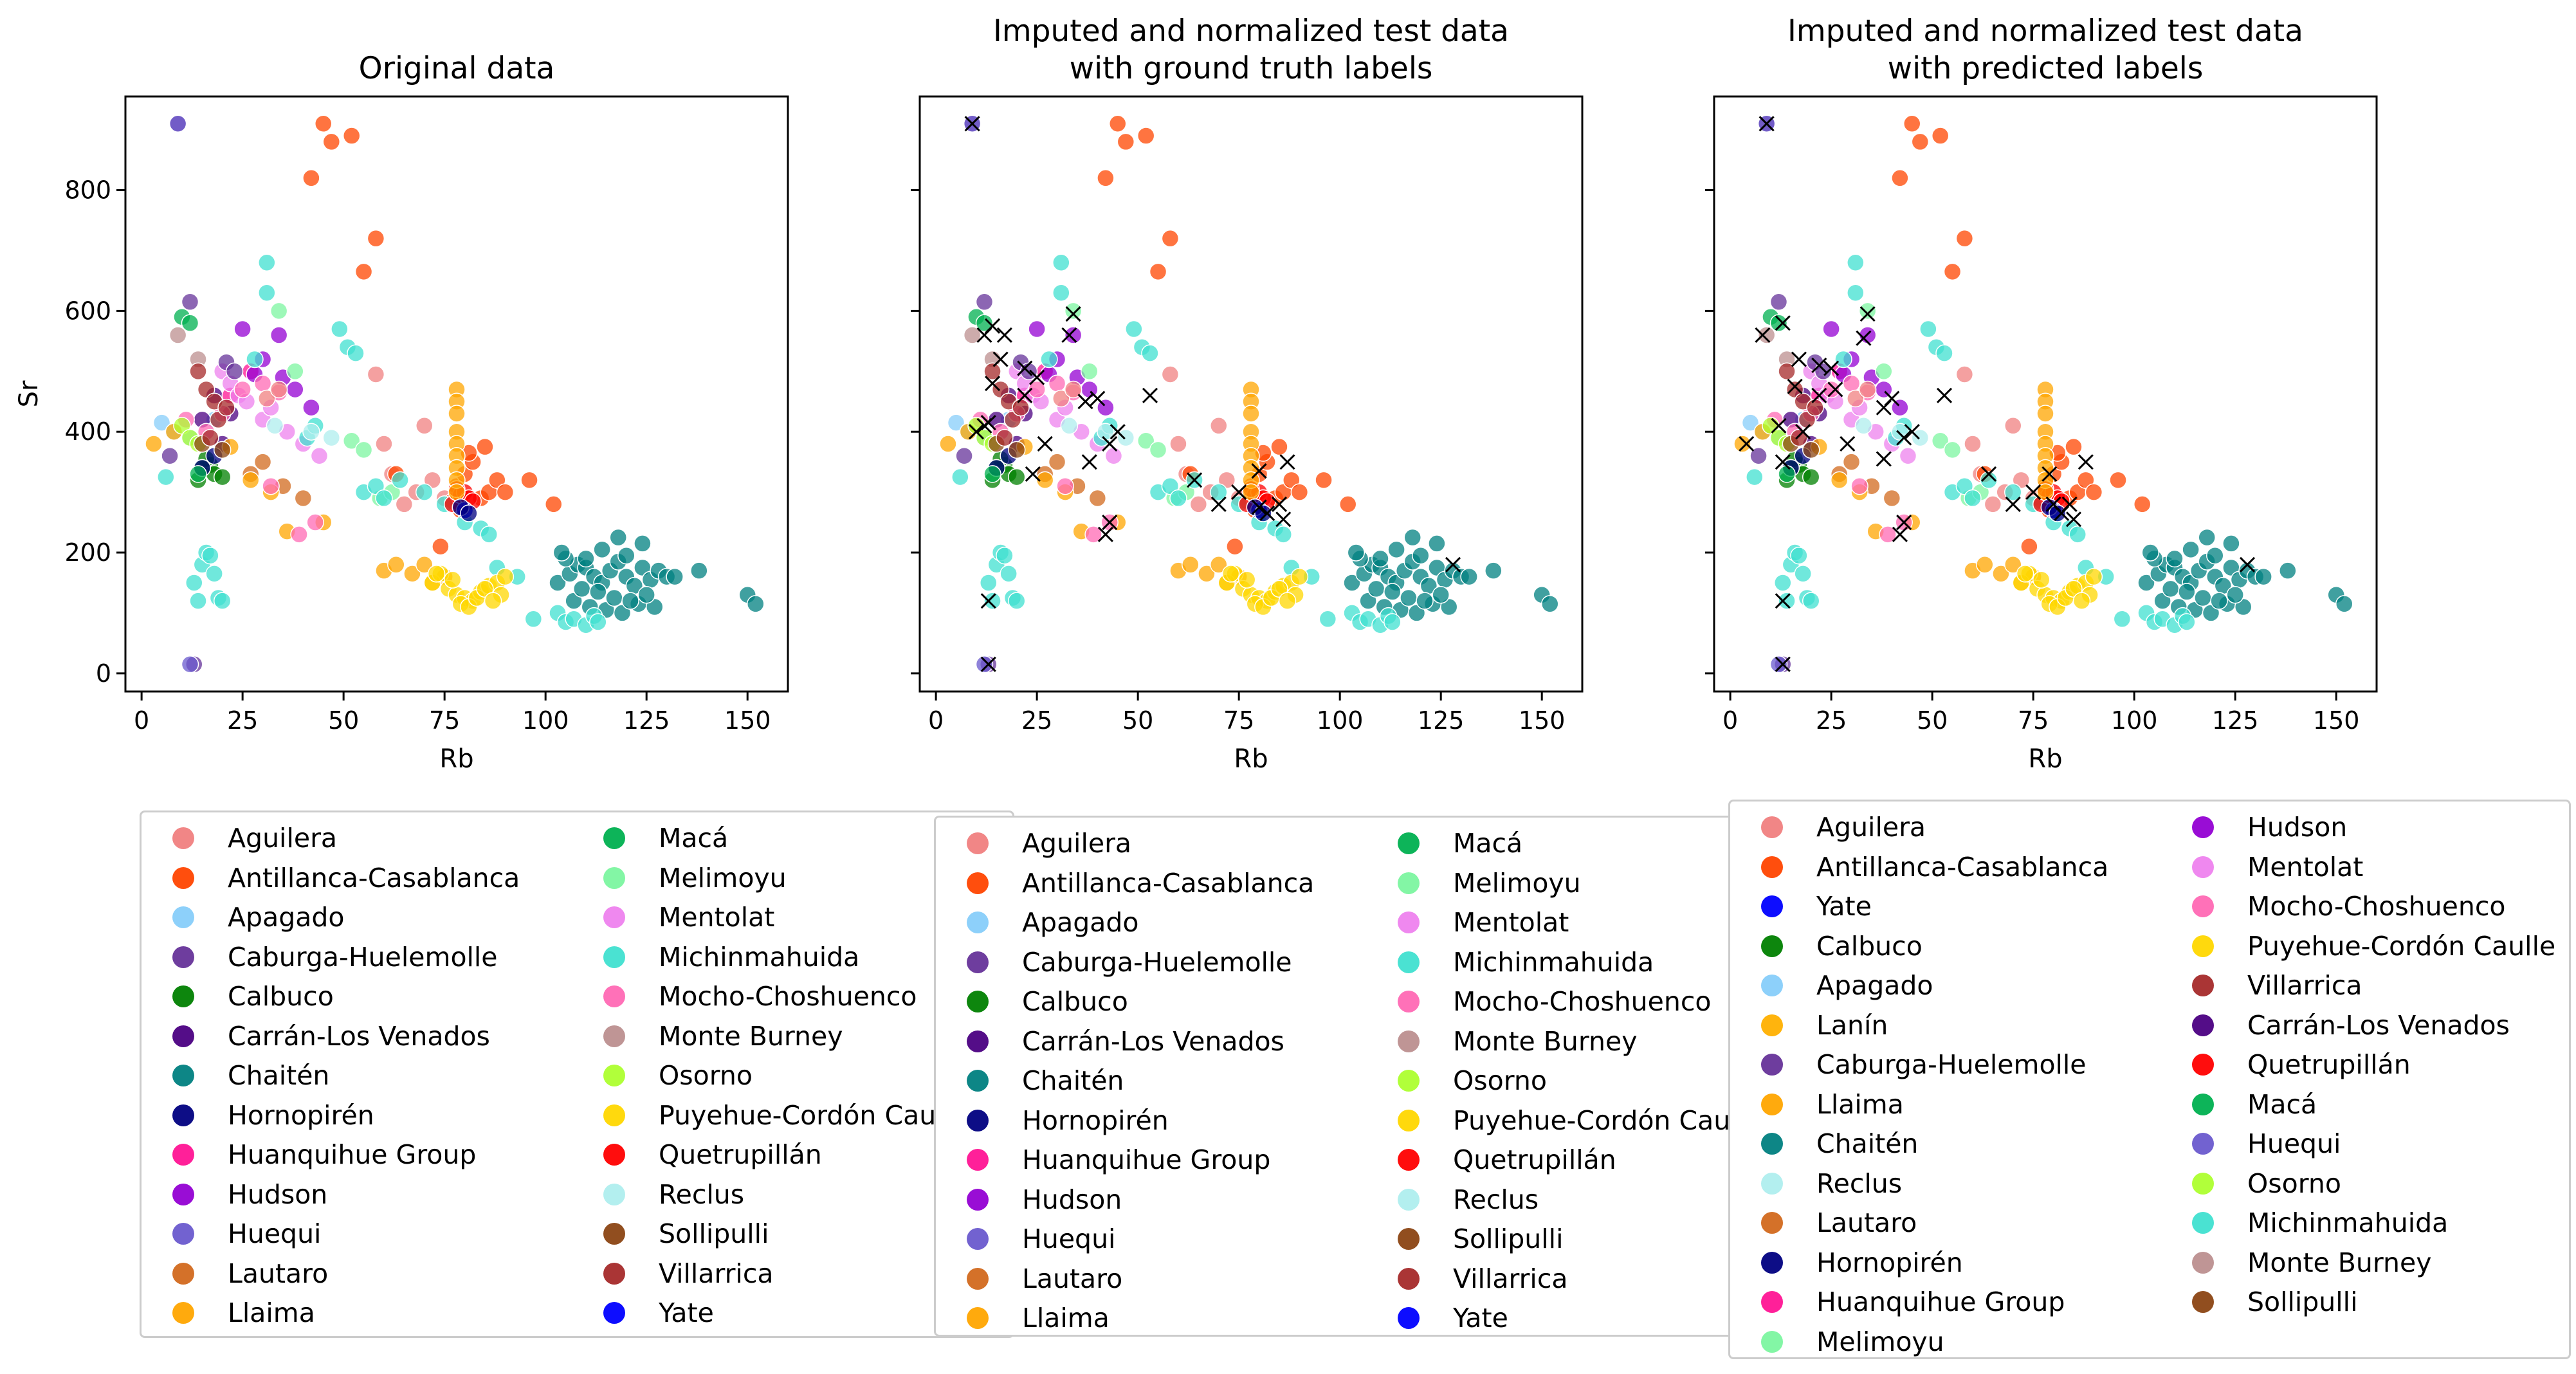  I want to click on legend-item: Macá, so click(2254, 1104).